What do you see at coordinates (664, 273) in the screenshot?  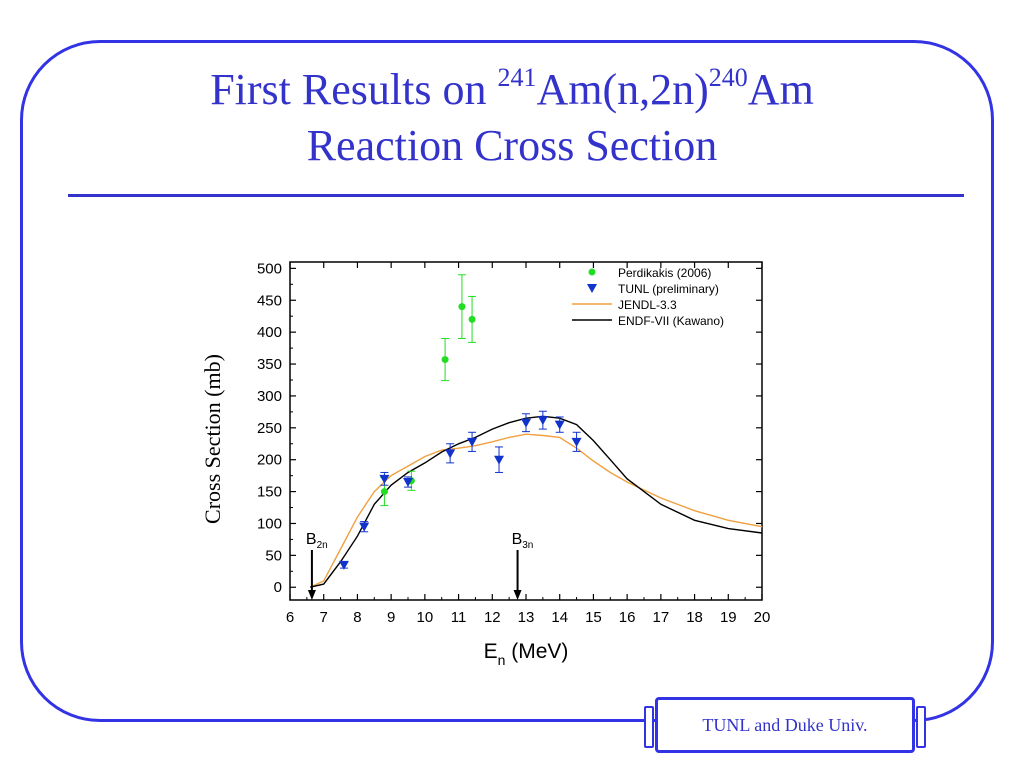 I see `legend-label: Perdikakis (2006)` at bounding box center [664, 273].